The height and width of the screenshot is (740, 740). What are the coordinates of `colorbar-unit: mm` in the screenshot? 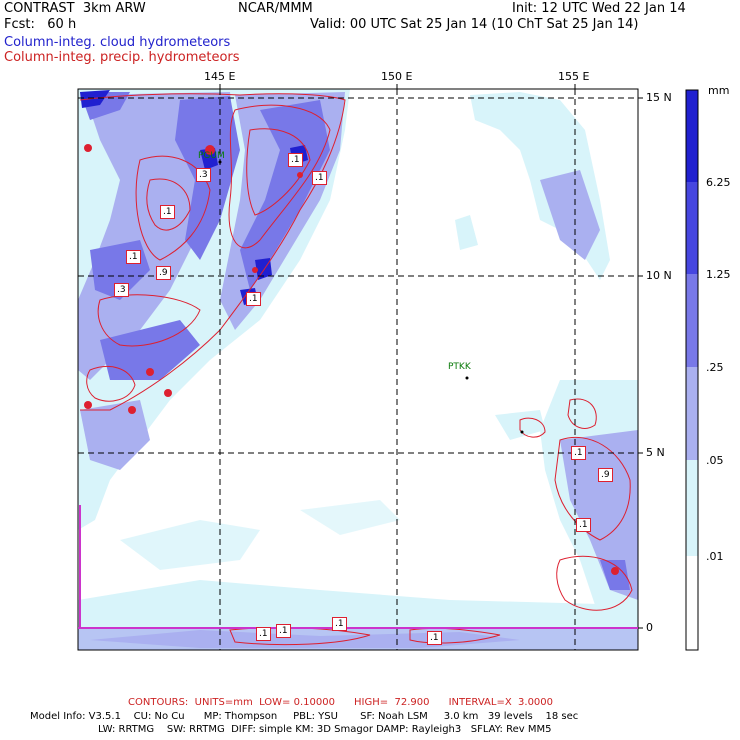 It's located at (719, 90).